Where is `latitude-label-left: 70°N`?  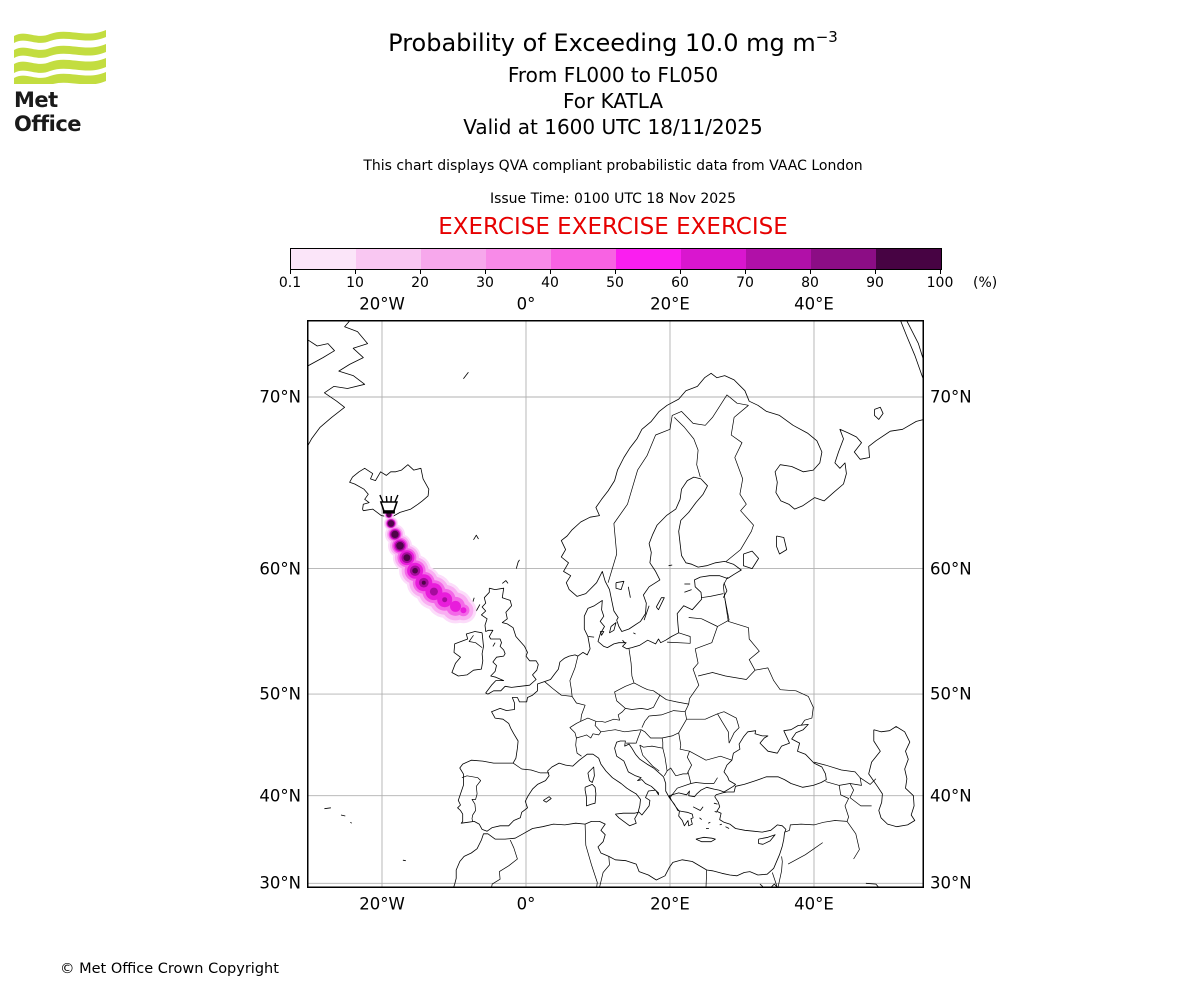 latitude-label-left: 70°N is located at coordinates (280, 397).